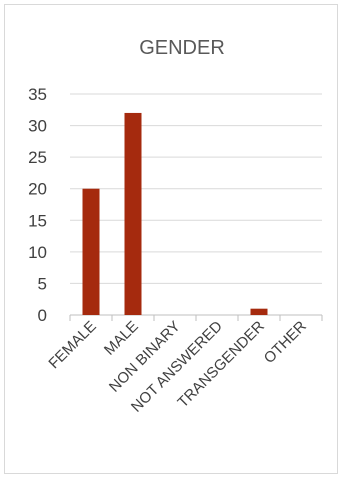  What do you see at coordinates (37, 252) in the screenshot?
I see `y-tick-label: 10` at bounding box center [37, 252].